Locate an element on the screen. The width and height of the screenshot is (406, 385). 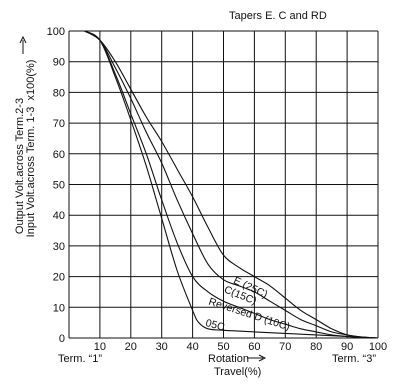
y-tick-label: 20 is located at coordinates (59, 278).